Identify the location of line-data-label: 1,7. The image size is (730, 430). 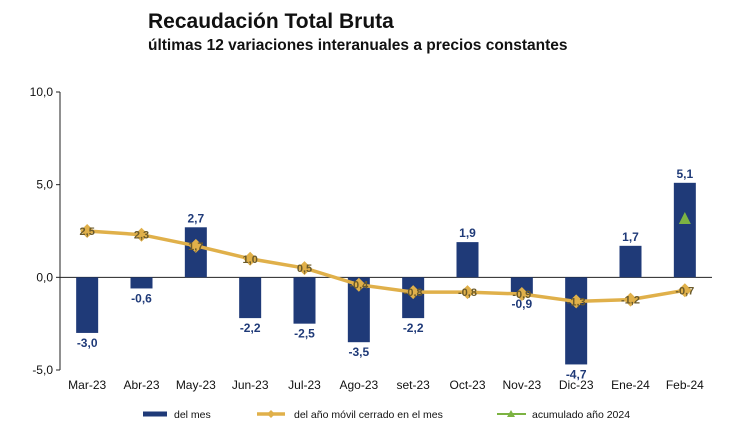
(195, 247).